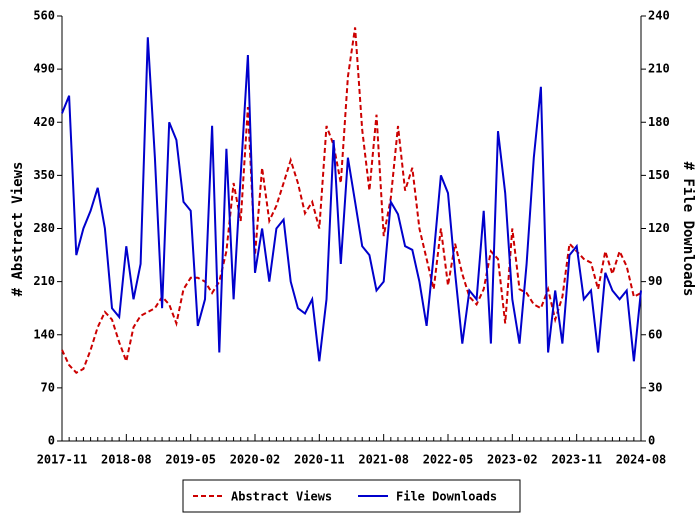  I want to click on x-tick-label: 2020-02, so click(255, 460).